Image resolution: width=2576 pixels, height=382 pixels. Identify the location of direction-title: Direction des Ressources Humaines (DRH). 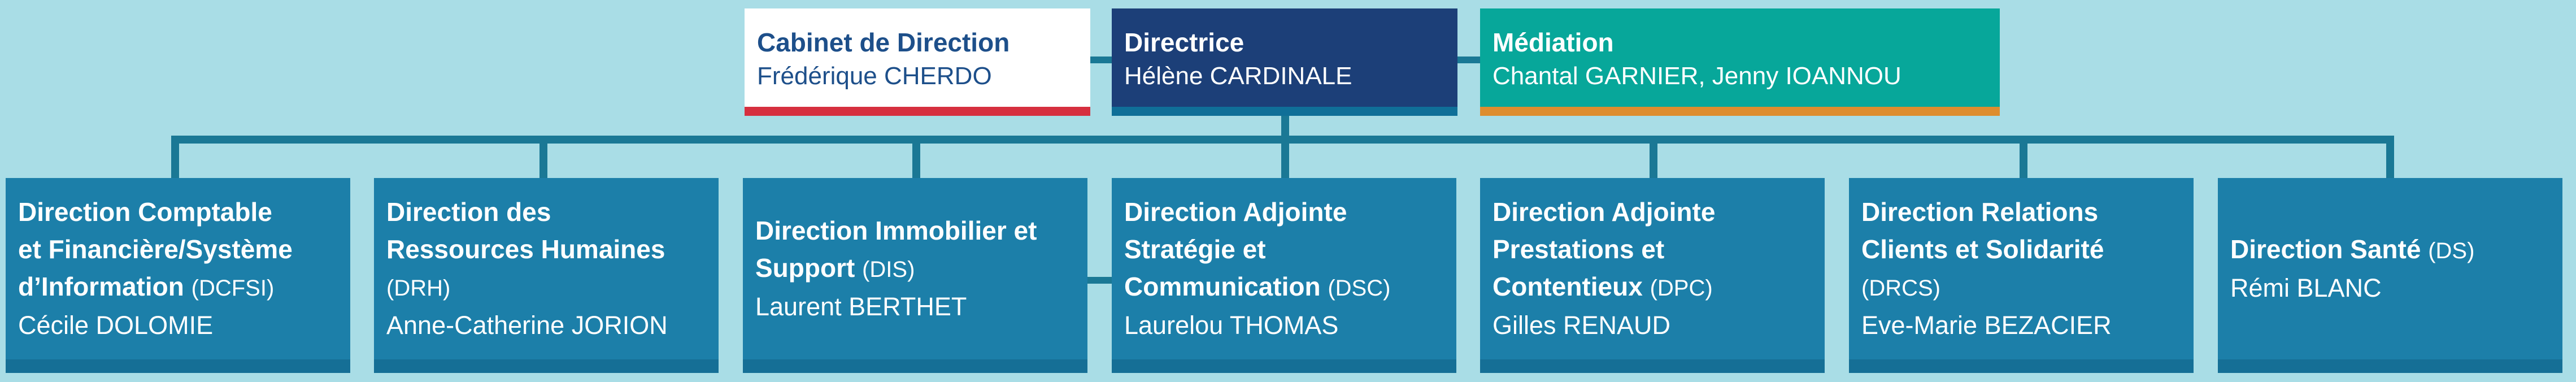
(552, 250).